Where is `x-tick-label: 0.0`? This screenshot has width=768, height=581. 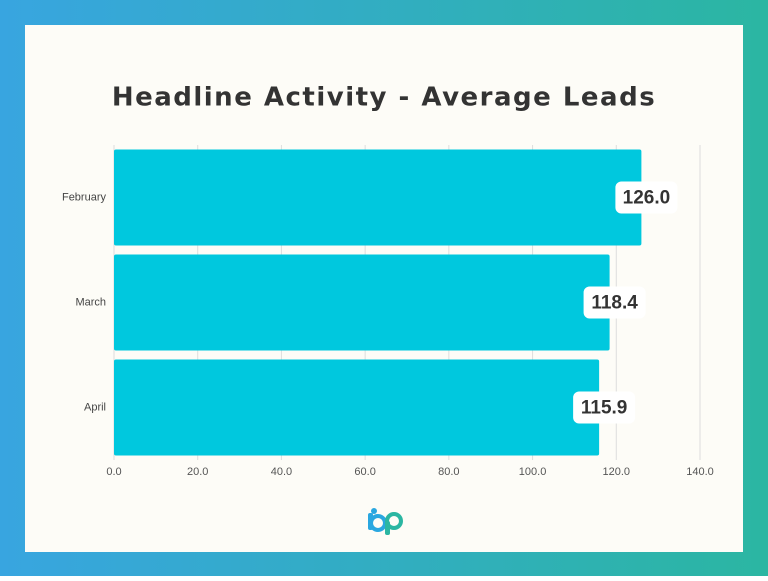 x-tick-label: 0.0 is located at coordinates (113, 472).